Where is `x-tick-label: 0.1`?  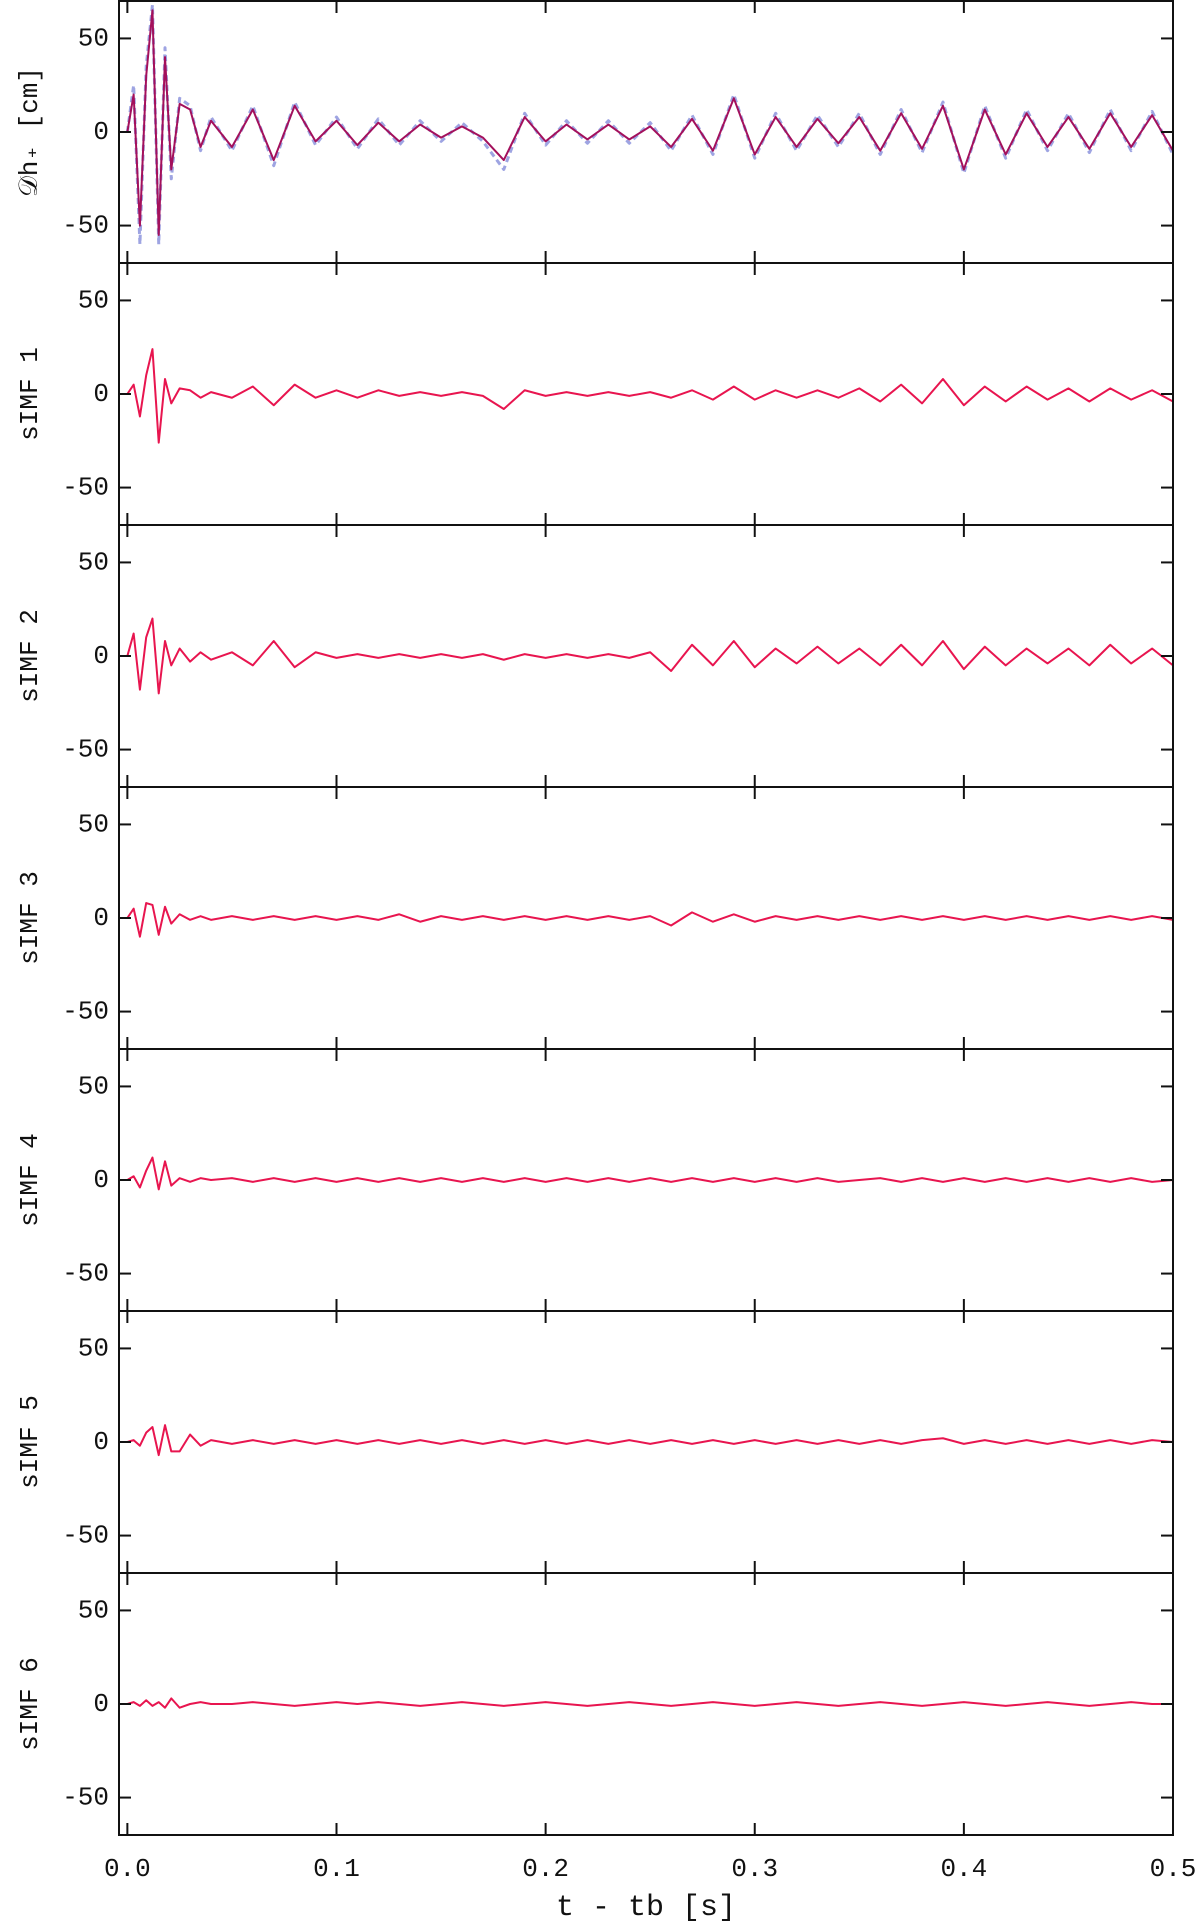
x-tick-label: 0.1 is located at coordinates (336, 1869).